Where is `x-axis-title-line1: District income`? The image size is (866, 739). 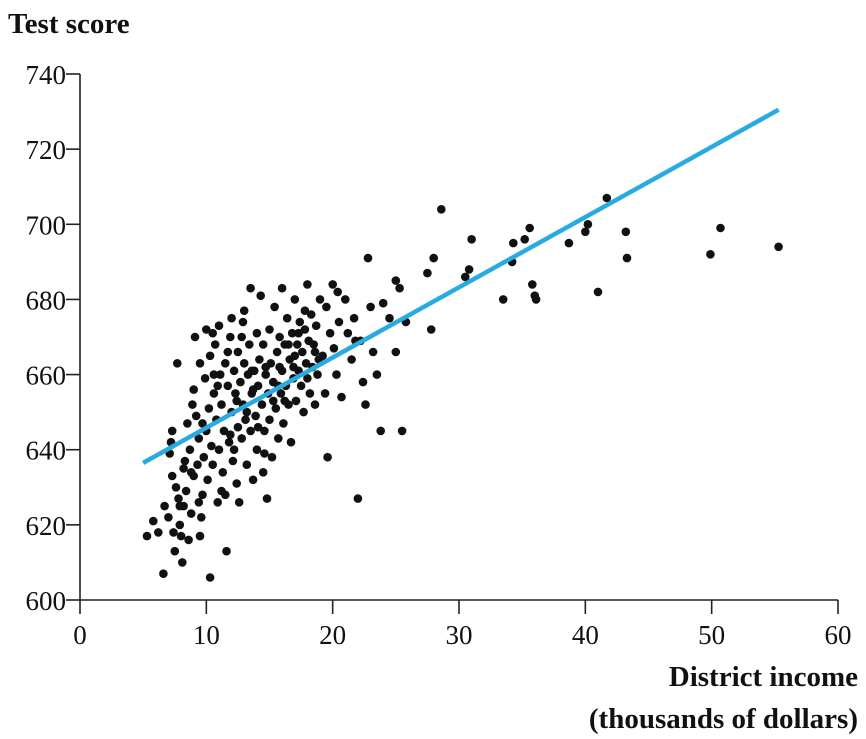 x-axis-title-line1: District income is located at coordinates (763, 677).